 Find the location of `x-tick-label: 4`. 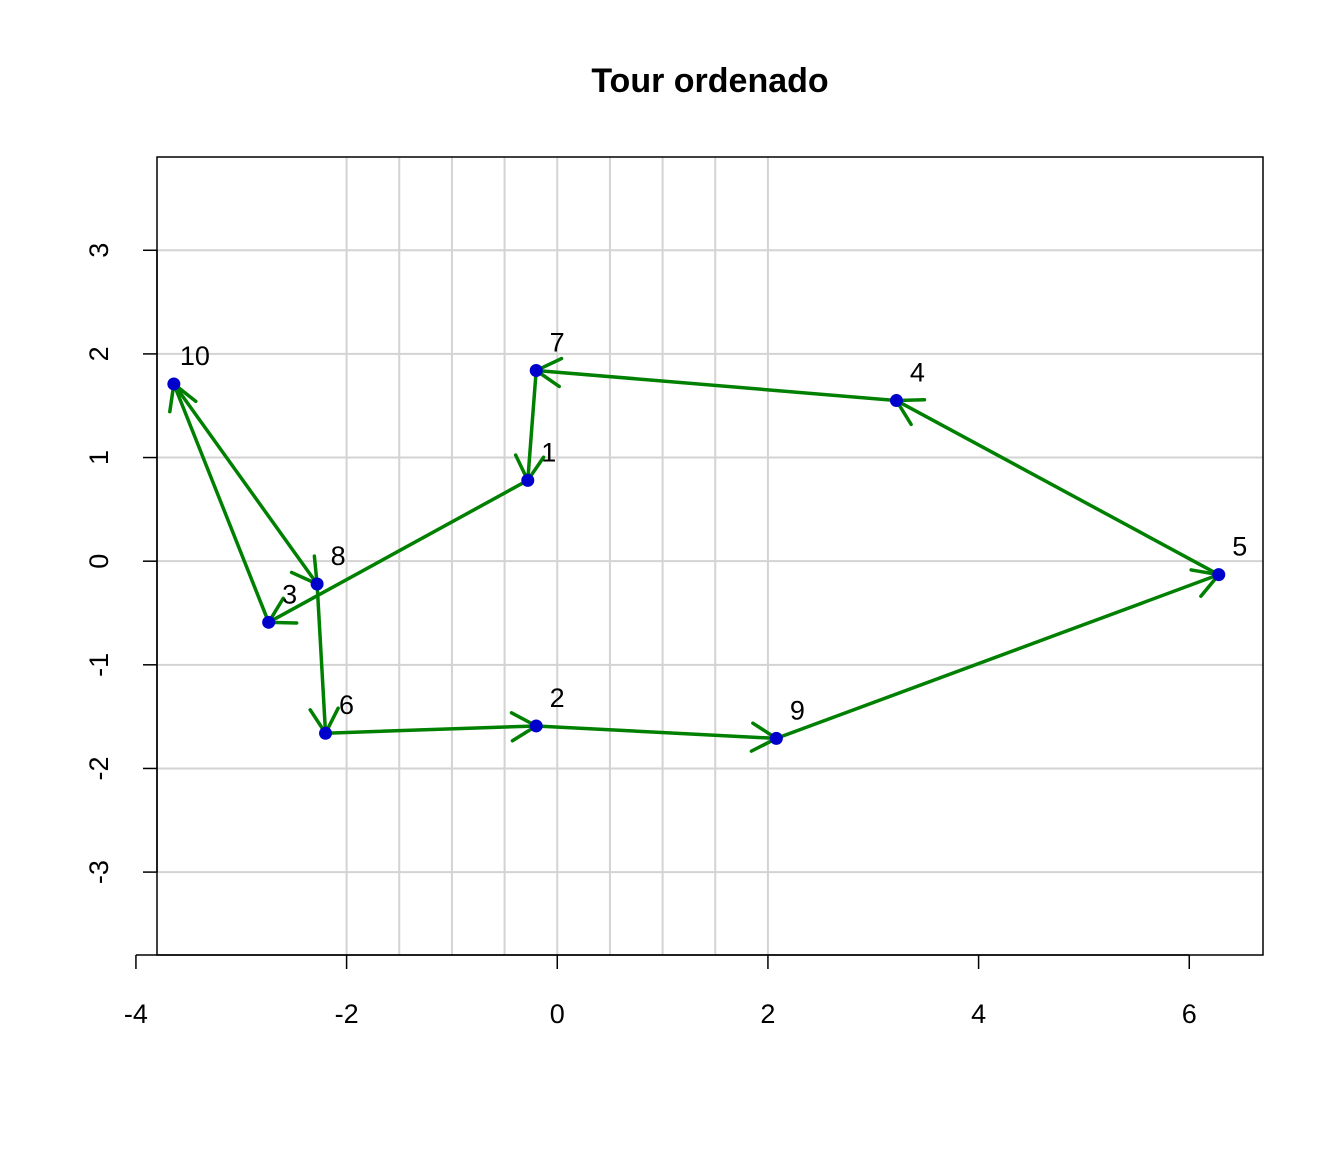

x-tick-label: 4 is located at coordinates (978, 1014).